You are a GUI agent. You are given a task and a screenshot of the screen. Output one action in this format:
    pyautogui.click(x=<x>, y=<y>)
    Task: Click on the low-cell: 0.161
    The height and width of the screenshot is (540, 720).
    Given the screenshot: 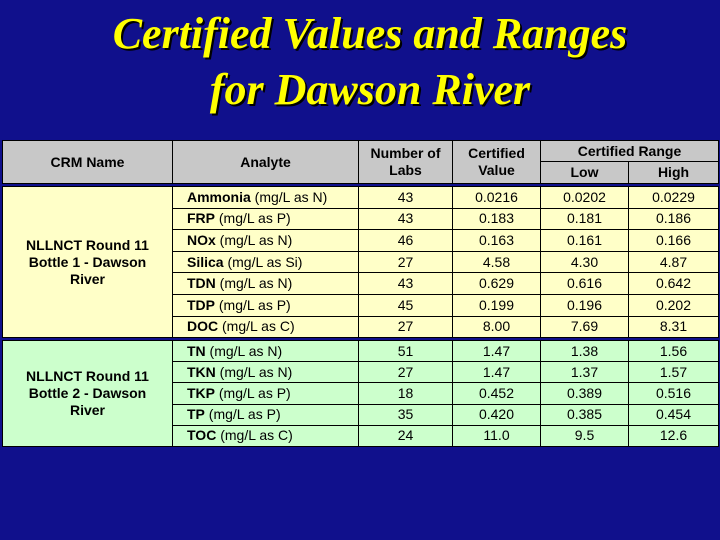 What is the action you would take?
    pyautogui.click(x=584, y=240)
    